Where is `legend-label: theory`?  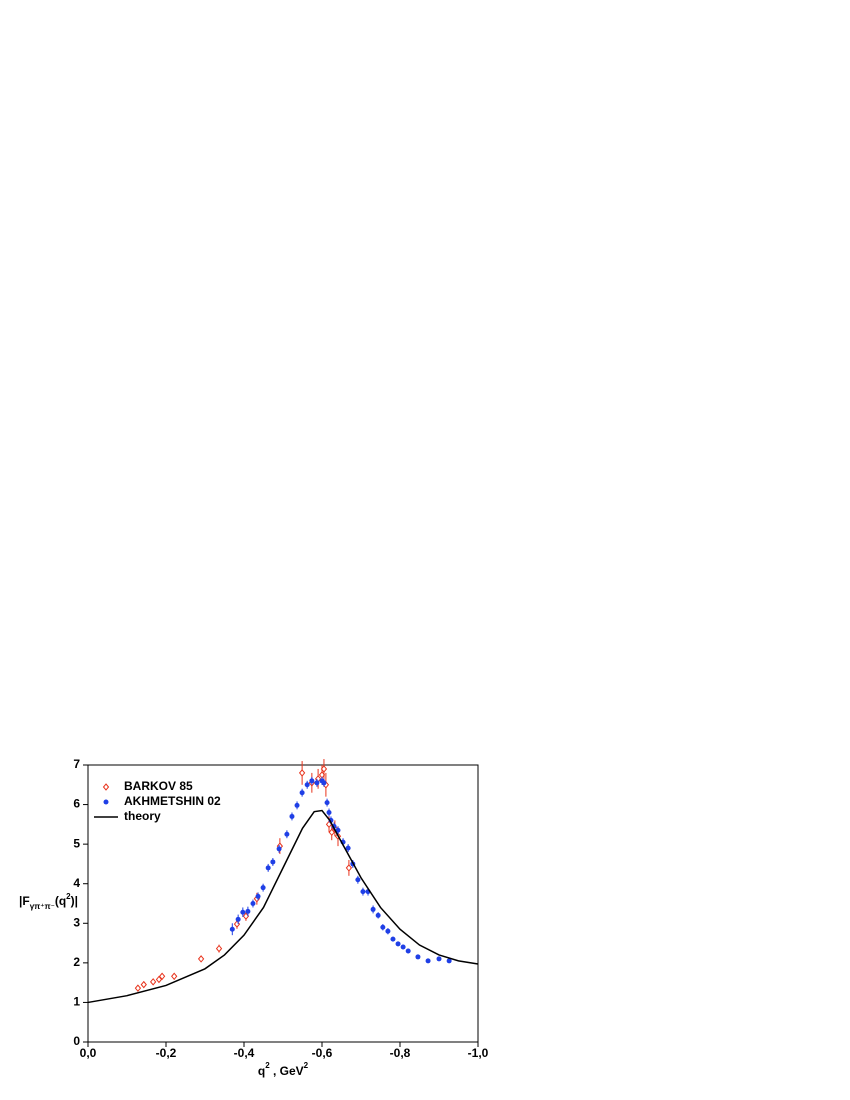 legend-label: theory is located at coordinates (142, 816).